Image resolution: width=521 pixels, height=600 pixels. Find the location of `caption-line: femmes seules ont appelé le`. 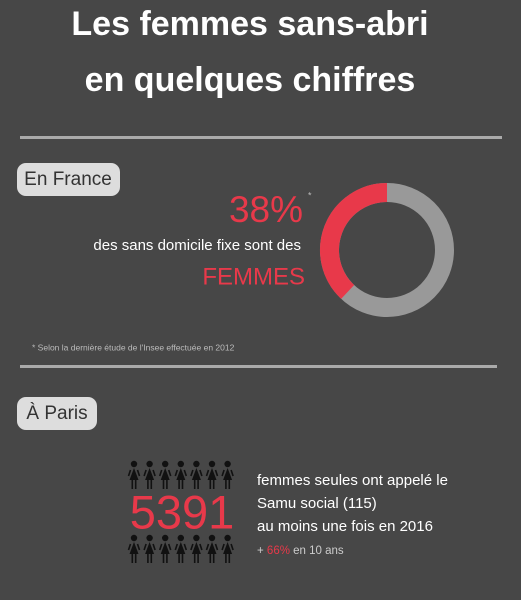

caption-line: femmes seules ont appelé le is located at coordinates (352, 480).